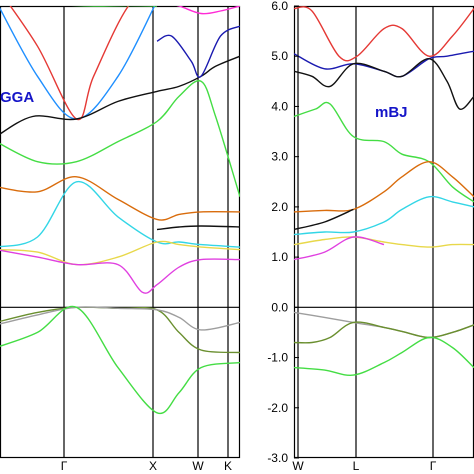 This screenshot has width=474, height=474. I want to click on y-tick-label: 5.0, so click(279, 56).